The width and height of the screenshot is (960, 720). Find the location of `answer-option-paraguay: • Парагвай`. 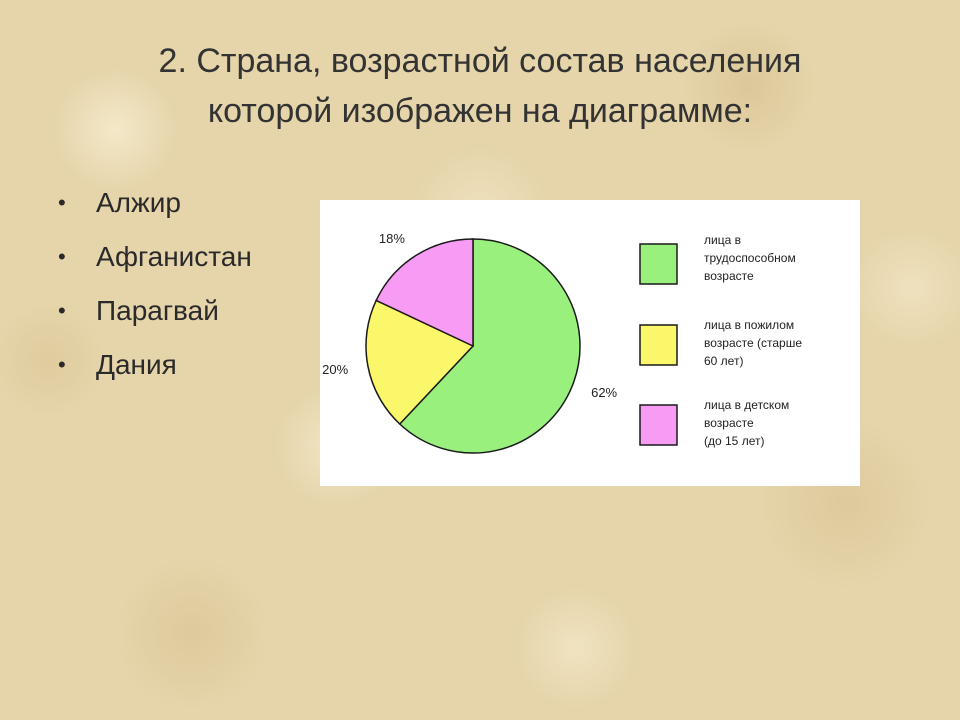

answer-option-paraguay: • Парагвай is located at coordinates (155, 311).